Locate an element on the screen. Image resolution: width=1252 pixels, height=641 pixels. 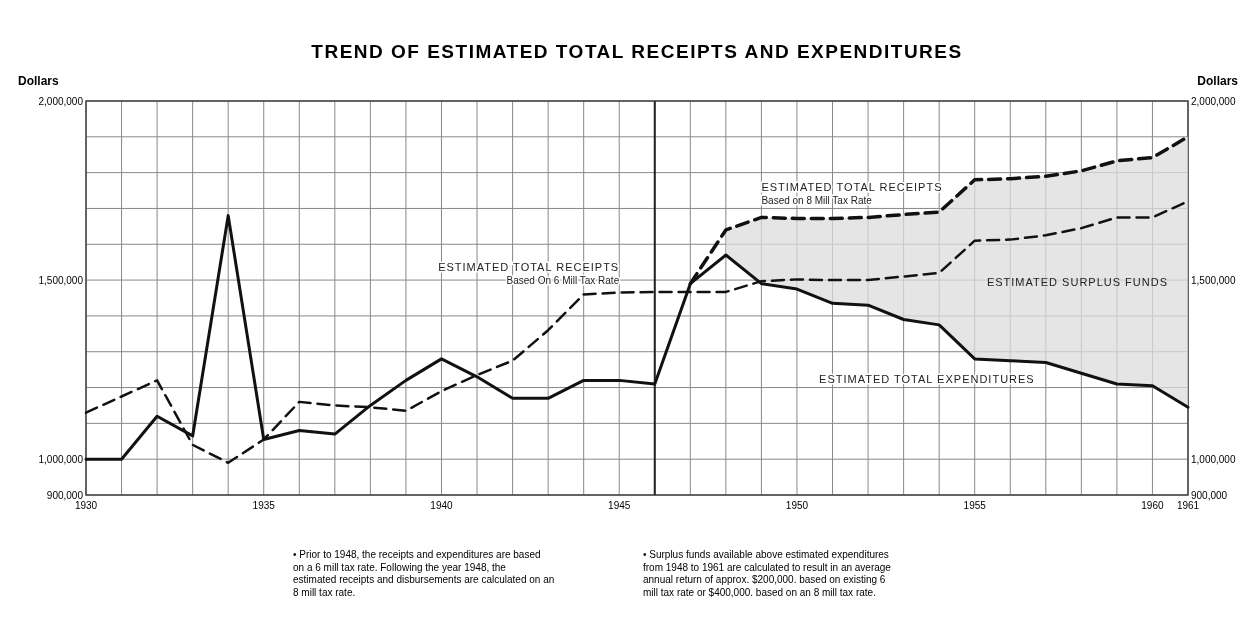
annotation: ESTIMATED SURPLUS FUNDS is located at coordinates (1077, 282).